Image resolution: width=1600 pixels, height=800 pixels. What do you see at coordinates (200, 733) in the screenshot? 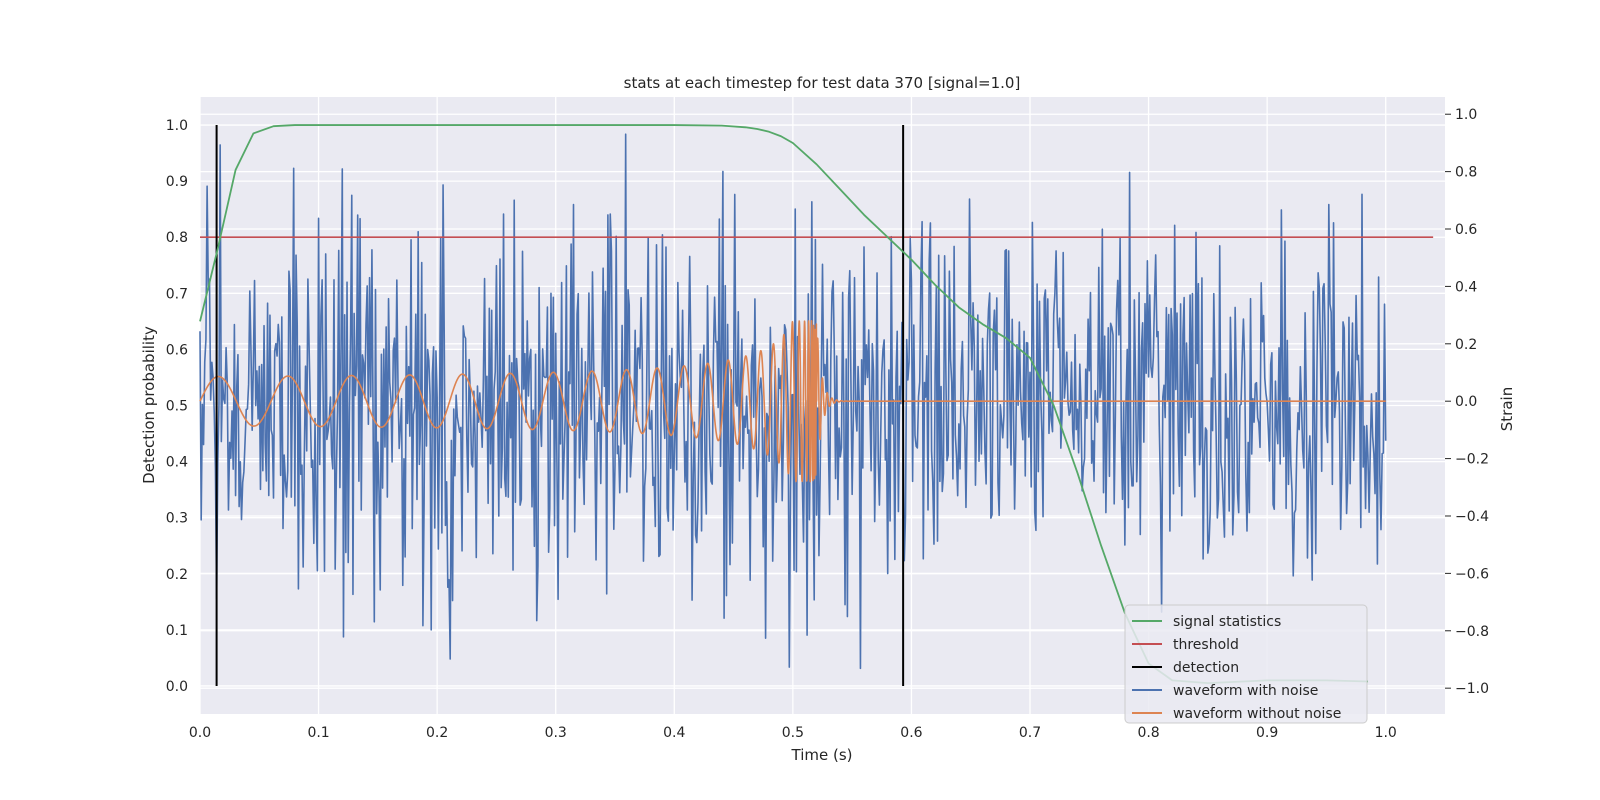
I see `x-tick-label: 0.0` at bounding box center [200, 733].